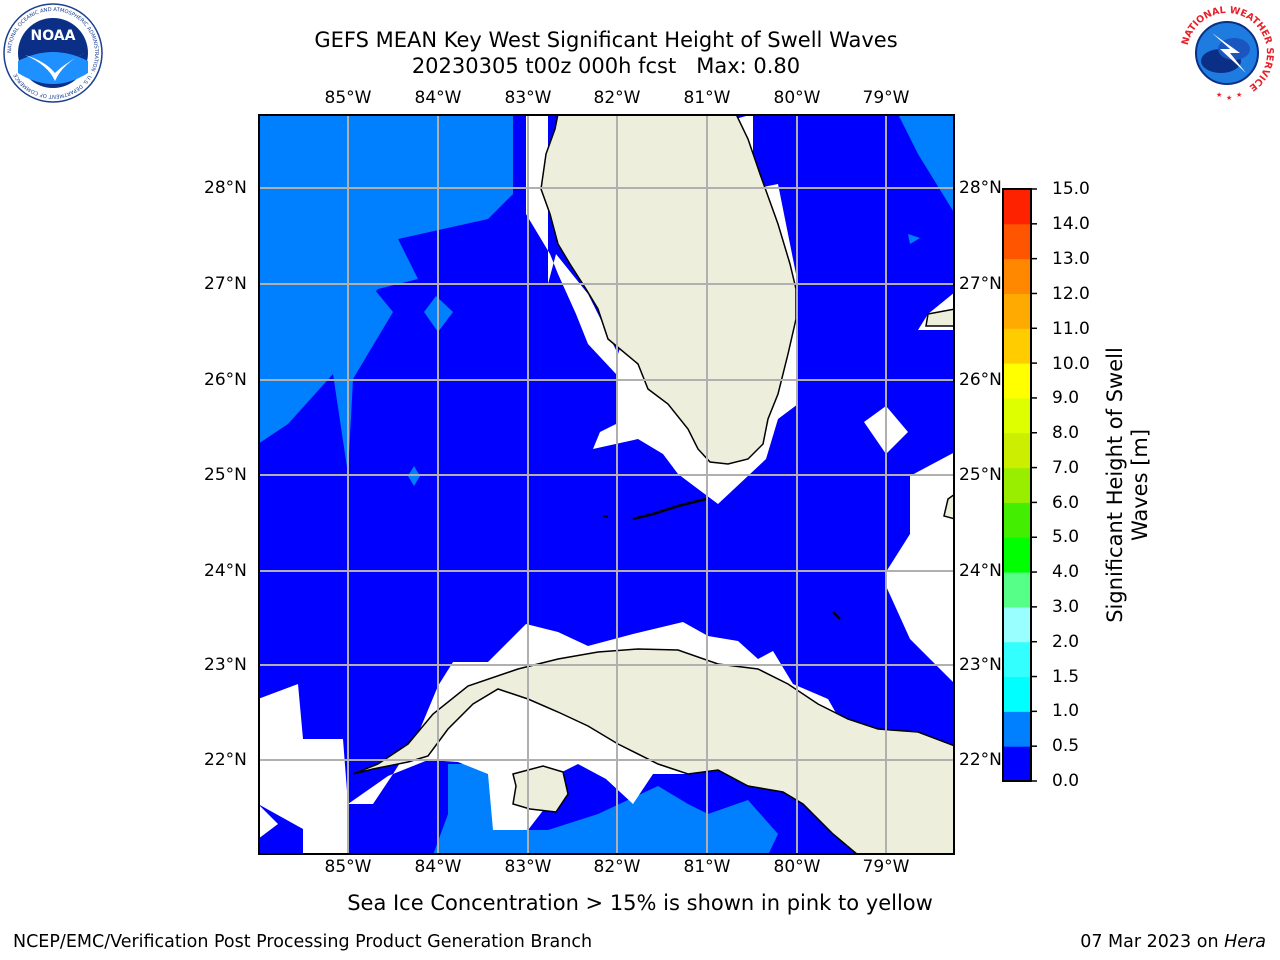 The height and width of the screenshot is (960, 1280). Describe the element at coordinates (225, 571) in the screenshot. I see `lat-label-left: 24°N` at that location.